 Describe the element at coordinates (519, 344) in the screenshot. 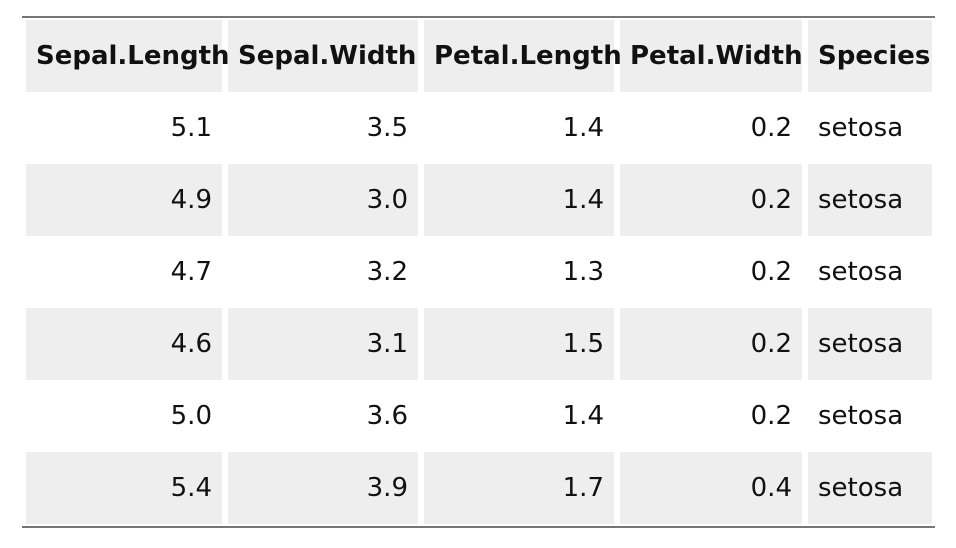

I see `table-cell: 1.5` at that location.